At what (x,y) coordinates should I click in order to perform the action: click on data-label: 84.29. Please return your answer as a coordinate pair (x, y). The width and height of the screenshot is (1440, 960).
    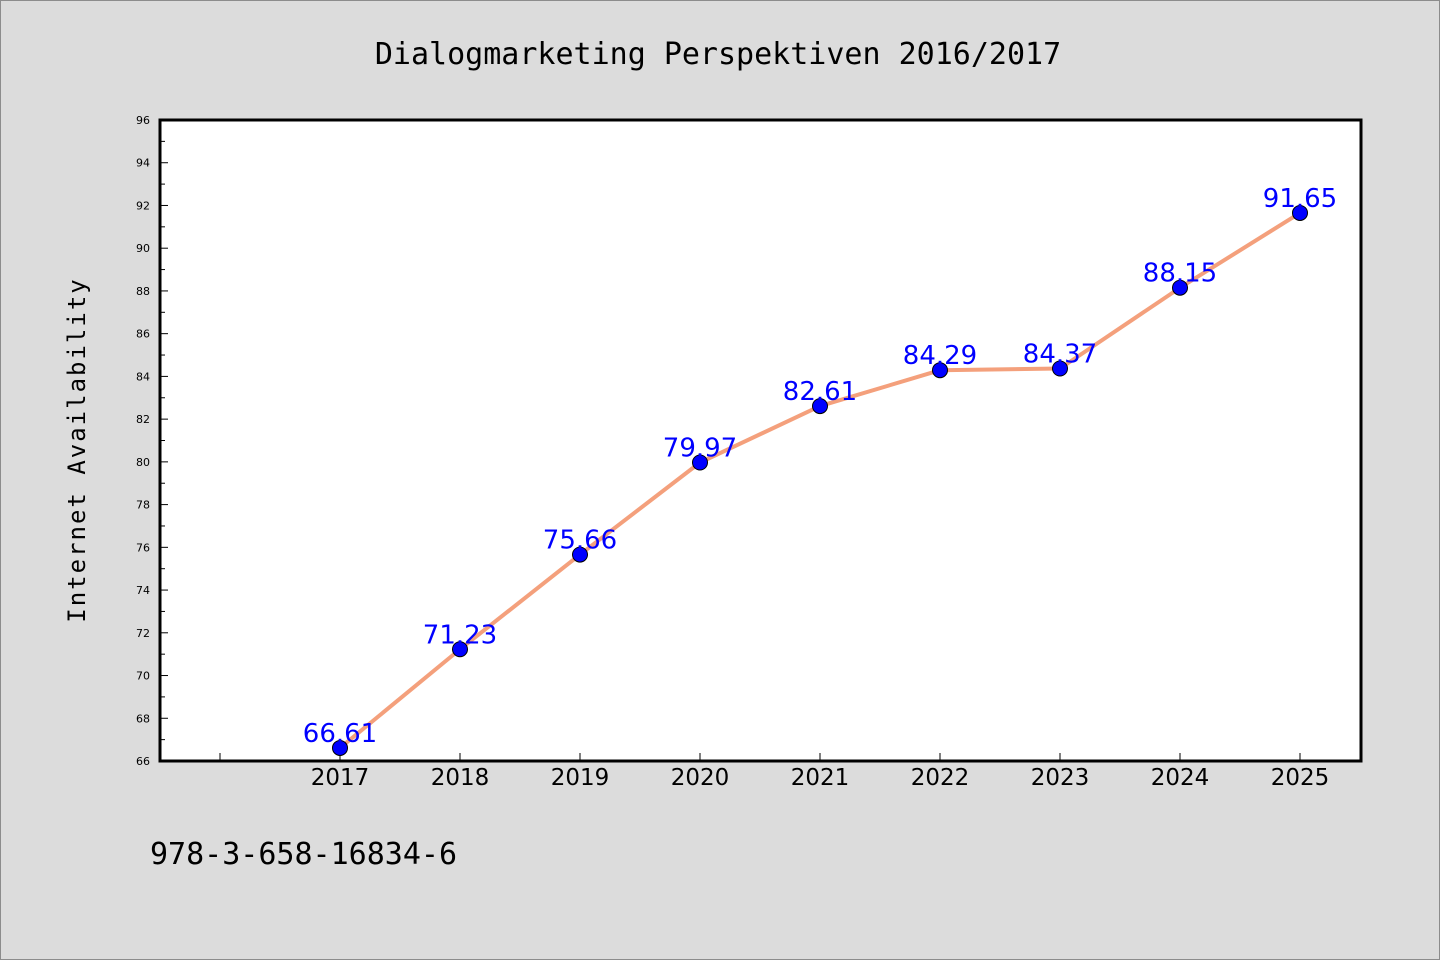
    Looking at the image, I should click on (940, 356).